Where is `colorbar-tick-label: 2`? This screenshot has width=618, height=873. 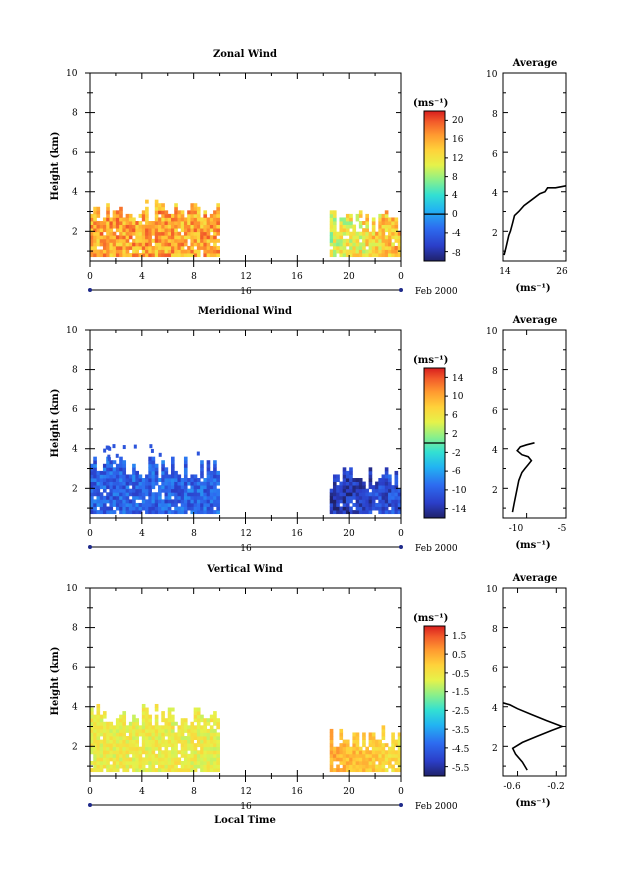 colorbar-tick-label: 2 is located at coordinates (455, 435).